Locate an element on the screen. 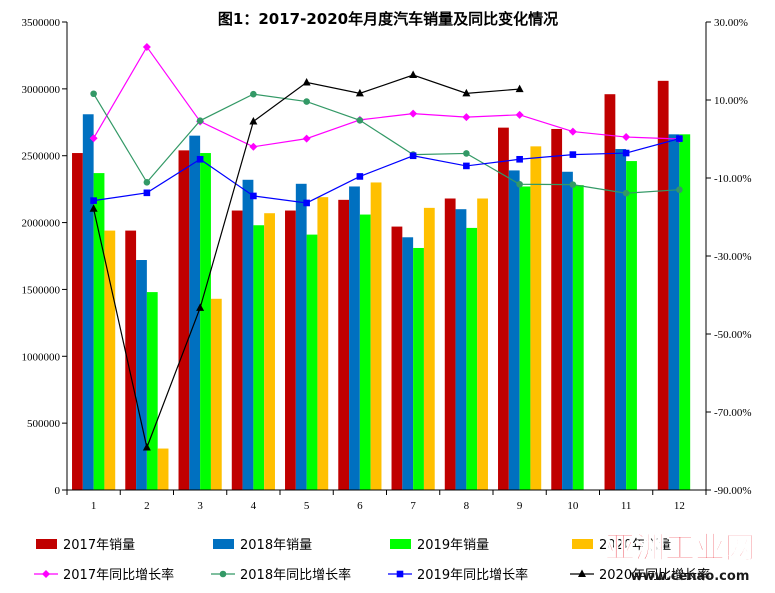 The height and width of the screenshot is (593, 775). x-tick-label: 9 is located at coordinates (520, 506).